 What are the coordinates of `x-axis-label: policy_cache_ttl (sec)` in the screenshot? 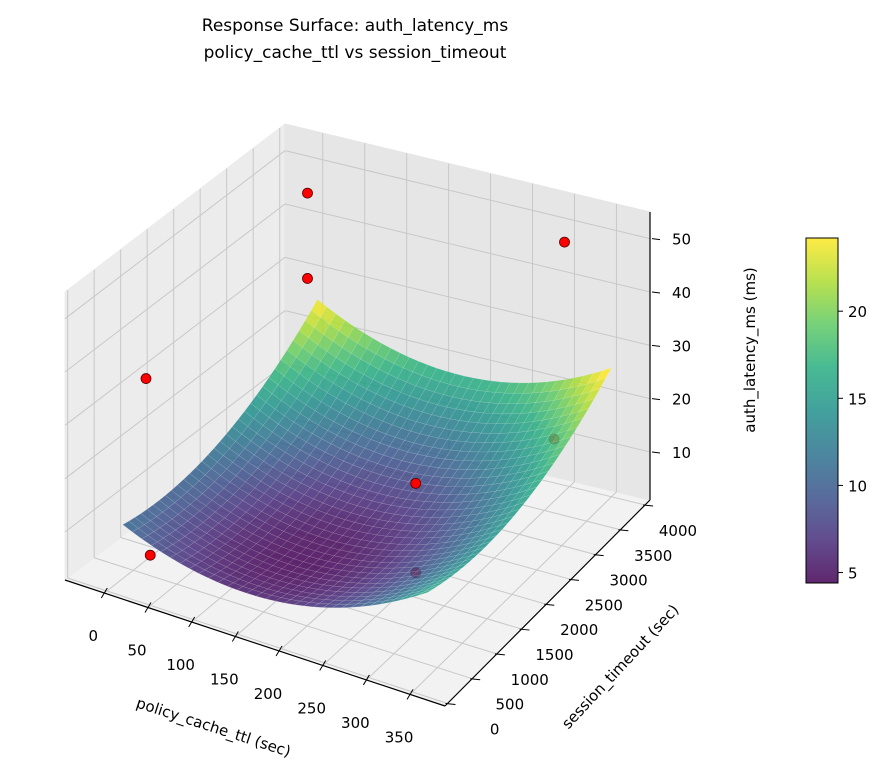 It's located at (213, 728).